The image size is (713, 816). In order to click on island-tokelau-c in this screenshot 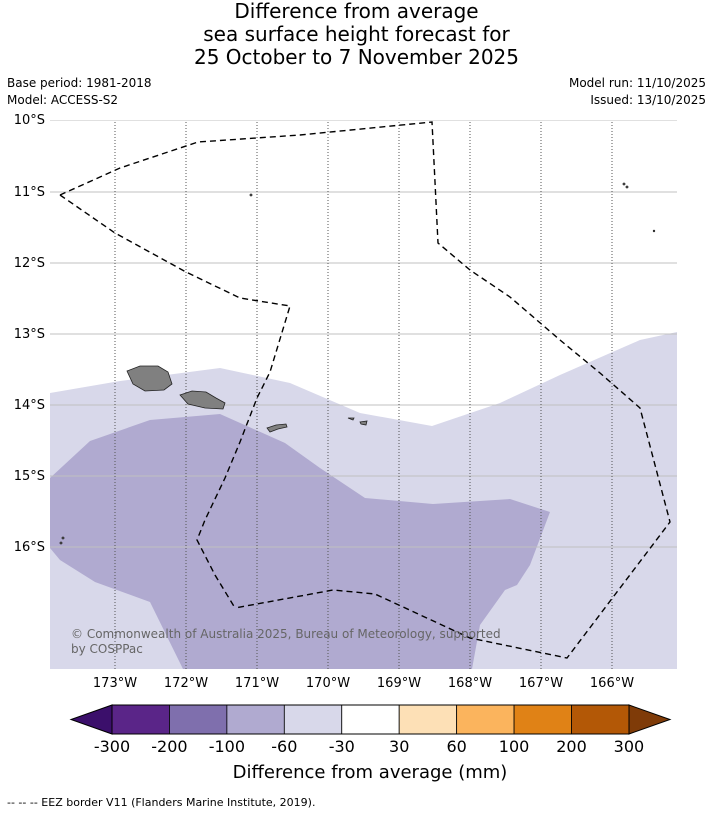, I will do `click(654, 231)`.